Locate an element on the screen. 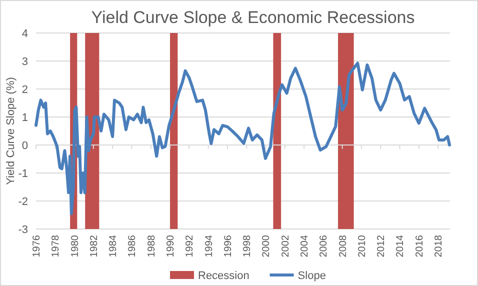 The image size is (478, 286). x-tick-label: 2004 is located at coordinates (305, 246).